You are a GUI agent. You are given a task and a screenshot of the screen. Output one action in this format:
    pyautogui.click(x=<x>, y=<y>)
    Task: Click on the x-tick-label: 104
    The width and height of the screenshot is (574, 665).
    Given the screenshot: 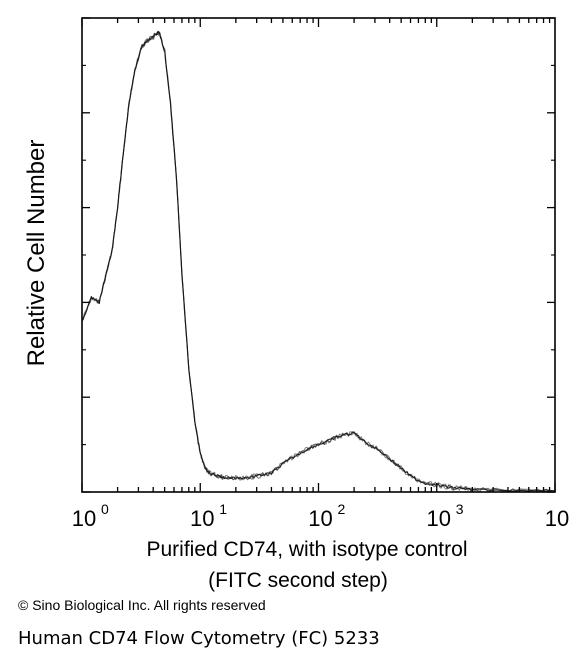 What is the action you would take?
    pyautogui.click(x=557, y=518)
    